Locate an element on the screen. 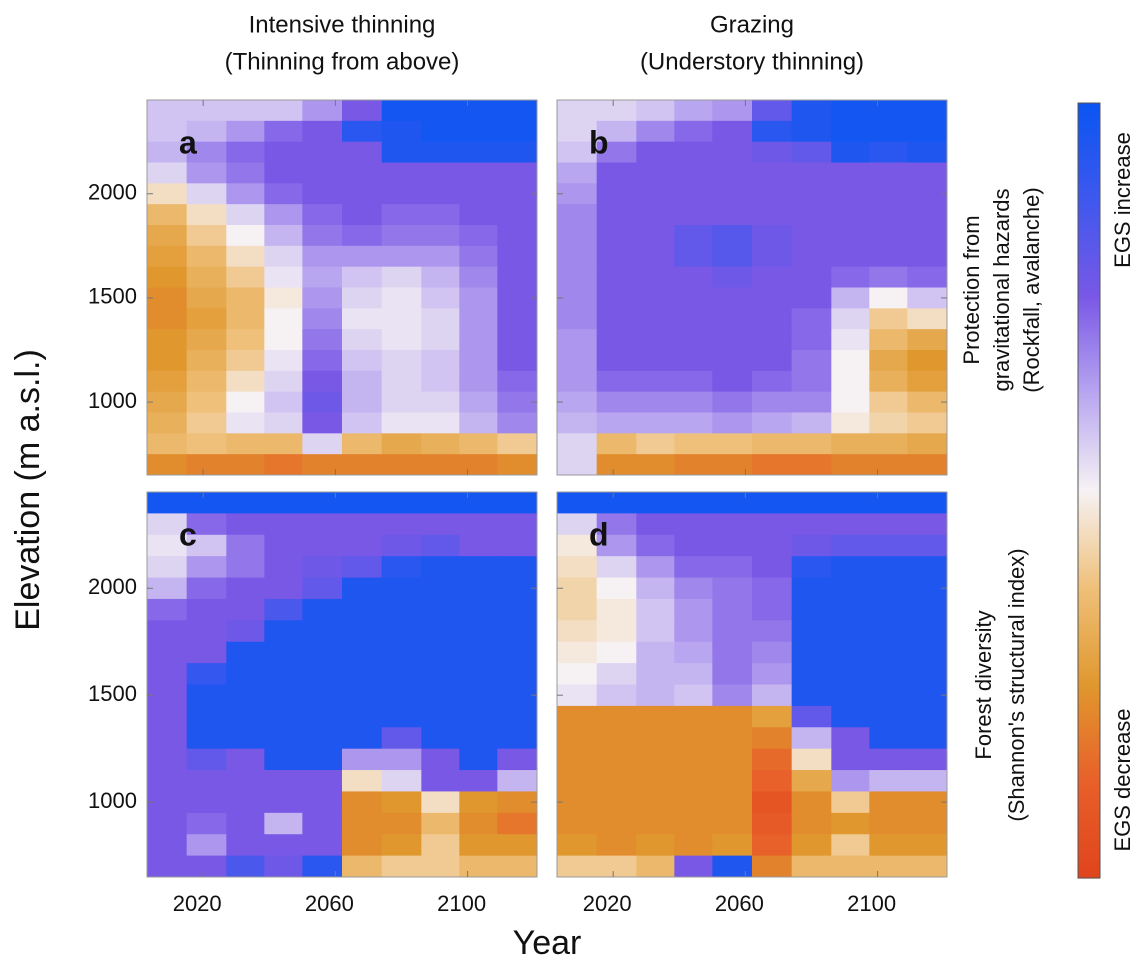 Image resolution: width=1140 pixels, height=968 pixels. panel-label: c is located at coordinates (188, 534).